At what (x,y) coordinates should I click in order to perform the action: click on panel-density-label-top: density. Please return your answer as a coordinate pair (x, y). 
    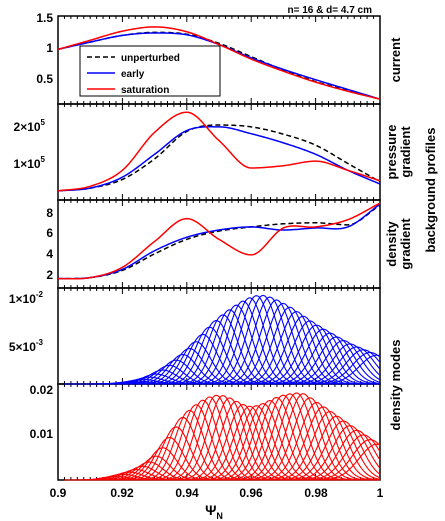
    Looking at the image, I should click on (391, 243).